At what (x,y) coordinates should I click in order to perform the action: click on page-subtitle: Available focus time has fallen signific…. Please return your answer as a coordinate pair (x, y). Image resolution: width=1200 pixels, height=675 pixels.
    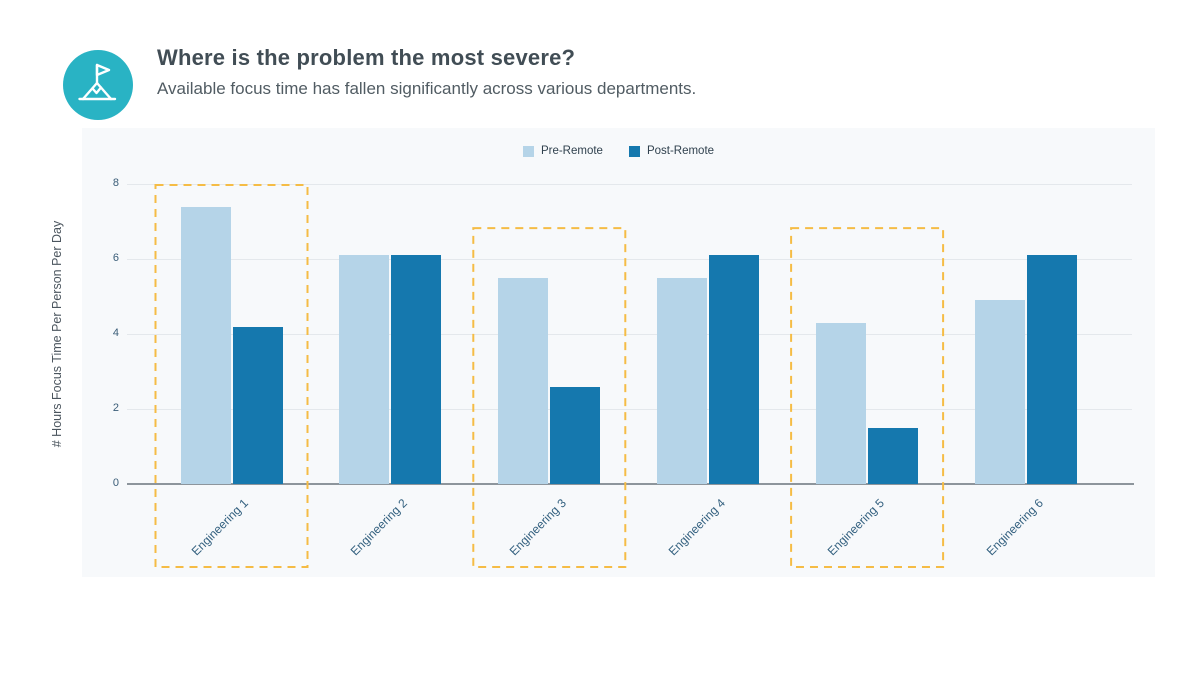
    Looking at the image, I should click on (427, 88).